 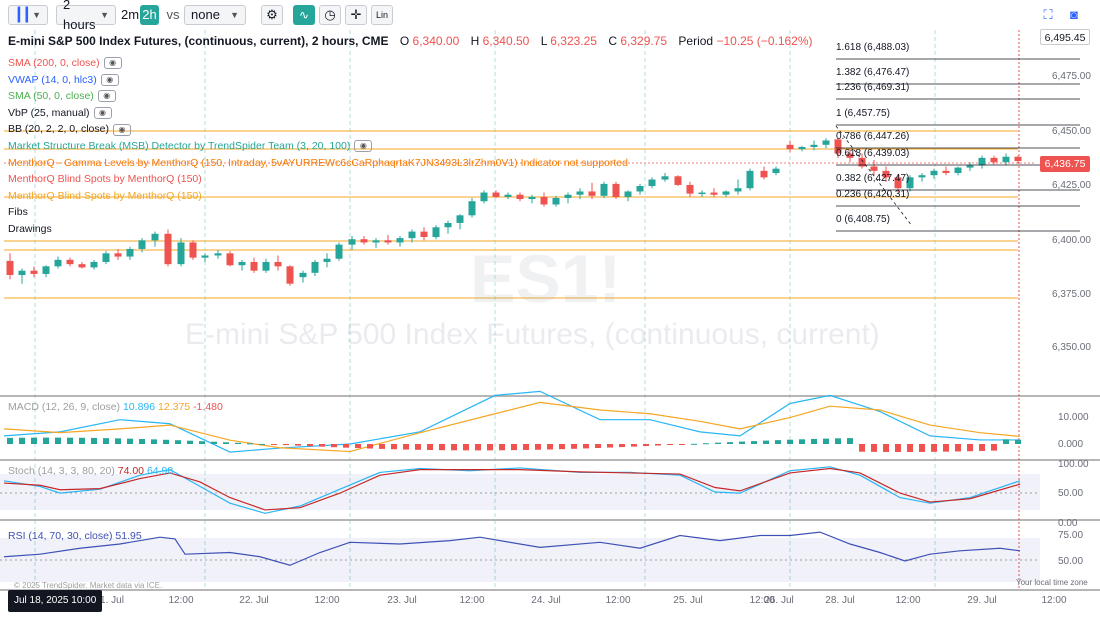 I want to click on interval-dropdown: 2 hours ▼, so click(x=86, y=16).